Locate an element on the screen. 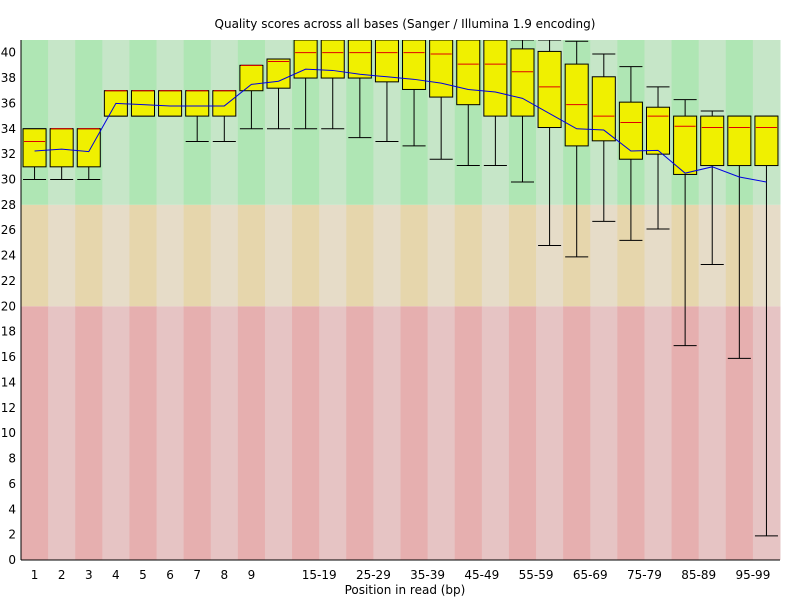 This screenshot has width=800, height=600. y-tick-label: 14 is located at coordinates (8, 382).